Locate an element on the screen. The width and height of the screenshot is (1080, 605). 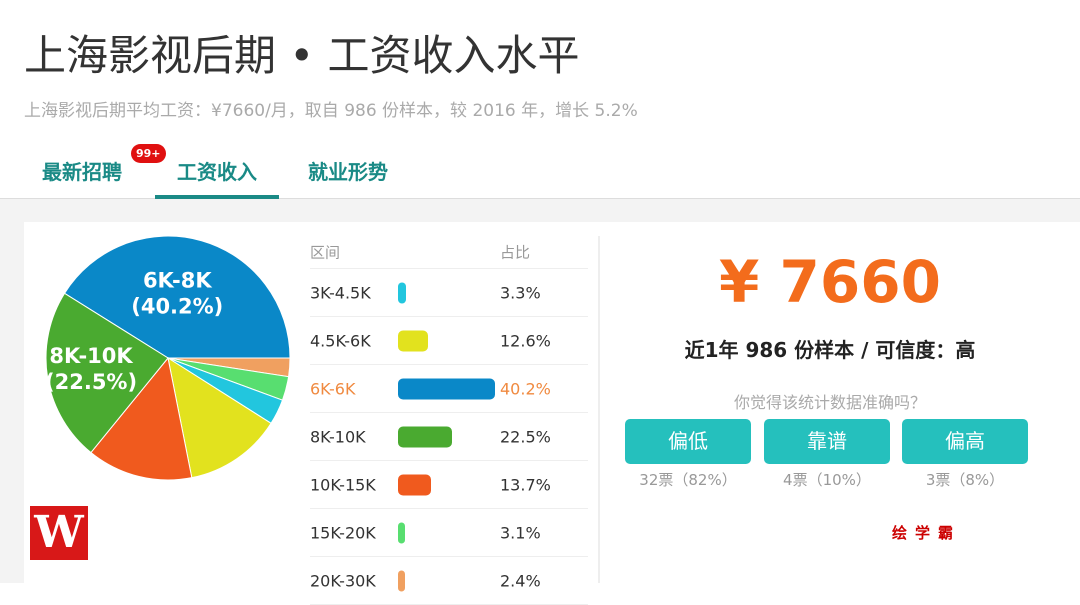
vote-low-count: 32票（82%） is located at coordinates (688, 480).